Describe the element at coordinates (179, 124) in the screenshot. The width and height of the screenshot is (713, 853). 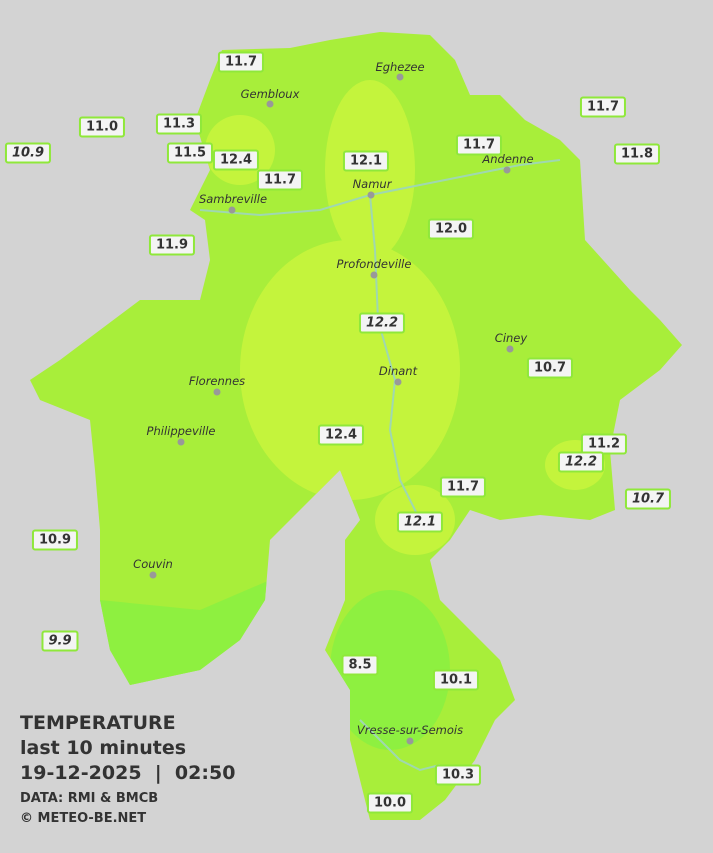
I see `station-temp: 11.3` at that location.